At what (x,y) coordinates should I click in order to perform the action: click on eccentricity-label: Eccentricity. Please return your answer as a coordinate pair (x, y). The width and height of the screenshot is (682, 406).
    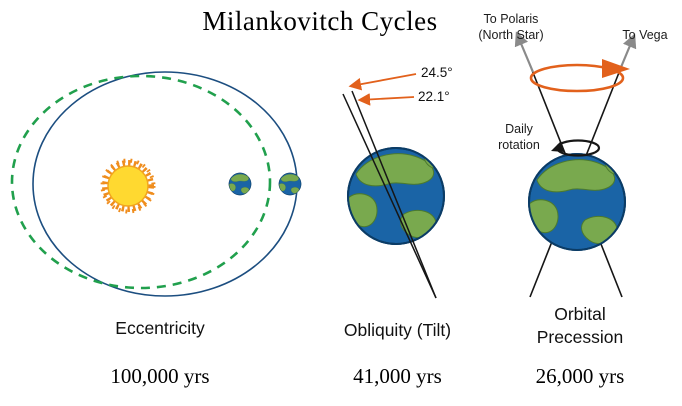
    Looking at the image, I should click on (160, 328).